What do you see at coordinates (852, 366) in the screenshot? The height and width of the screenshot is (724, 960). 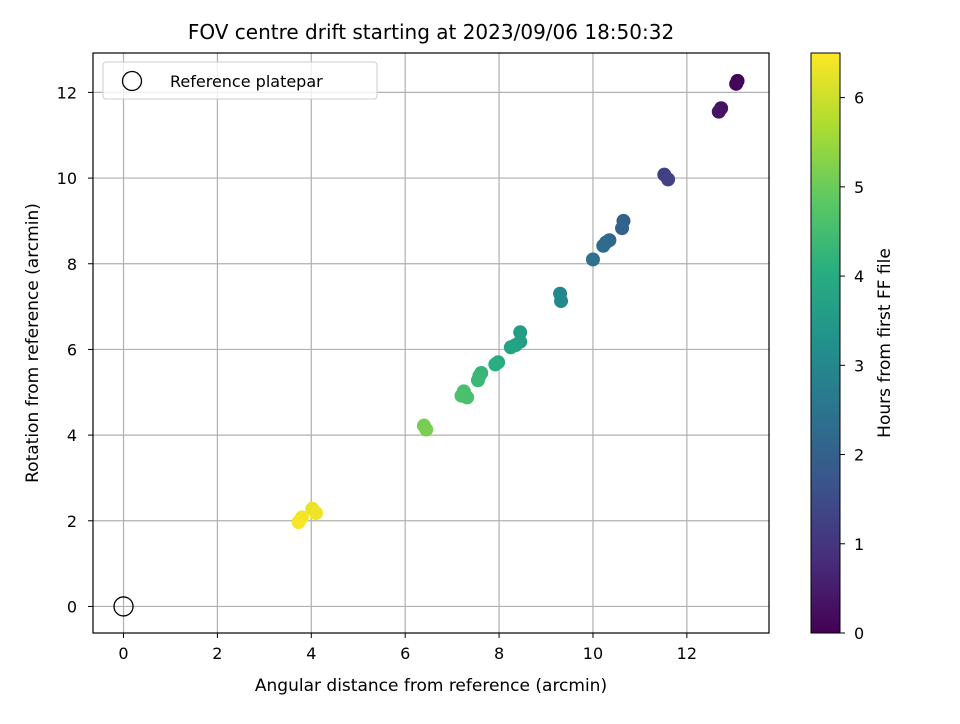 I see `colorbar-ticks: 0 1 2 3 4 5 6` at bounding box center [852, 366].